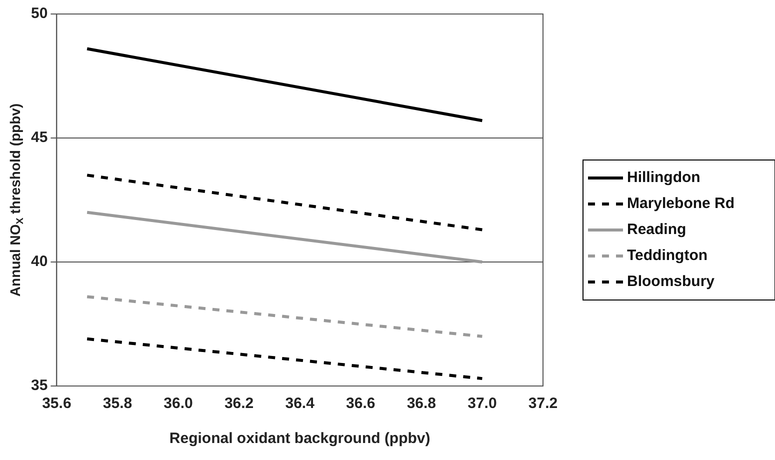 Image resolution: width=775 pixels, height=460 pixels. Describe the element at coordinates (299, 439) in the screenshot. I see `x-axis-title: Regional oxidant background (ppbv)` at that location.